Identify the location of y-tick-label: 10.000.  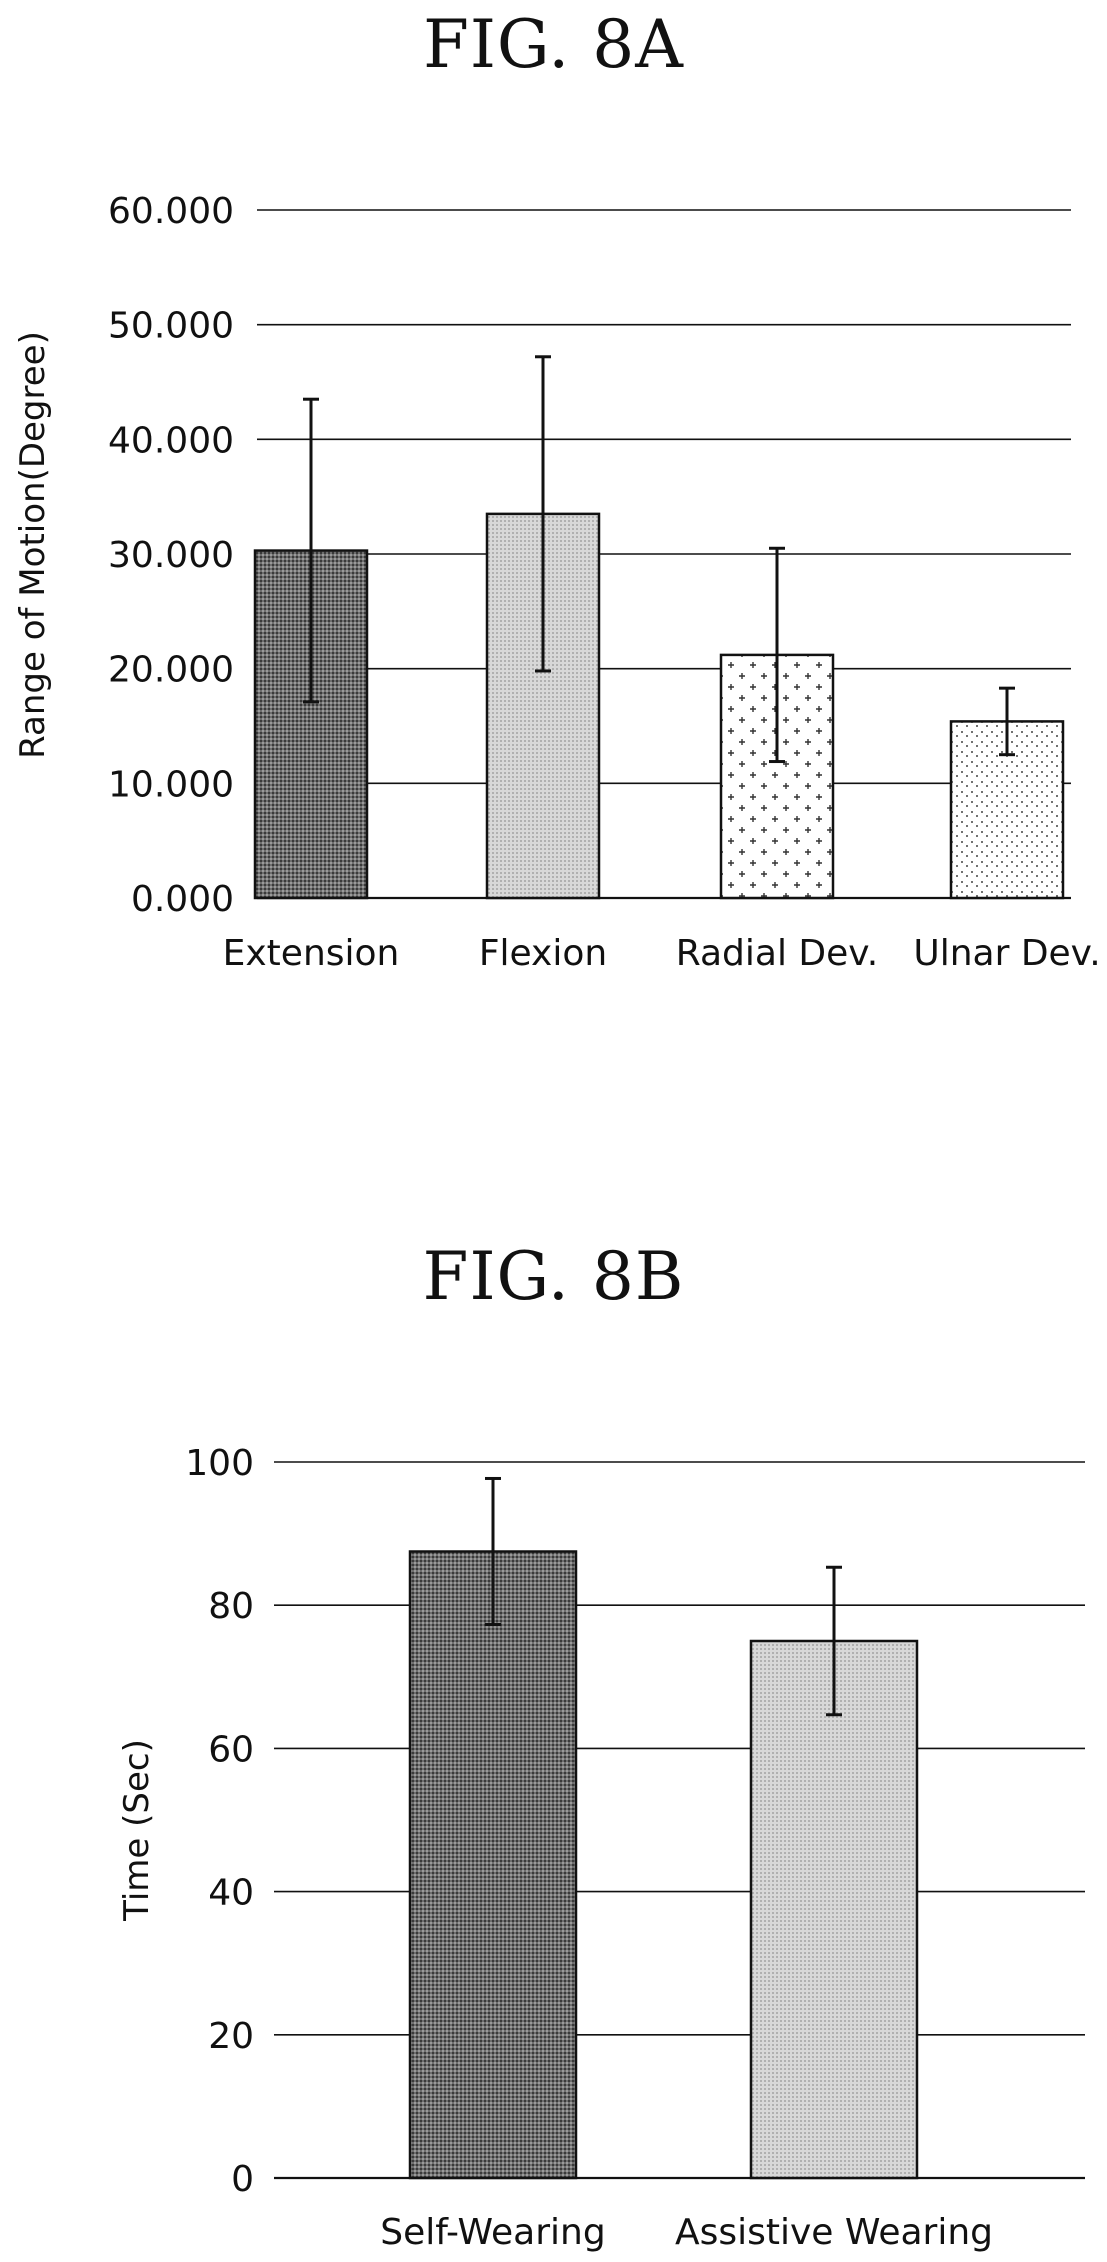
(171, 784).